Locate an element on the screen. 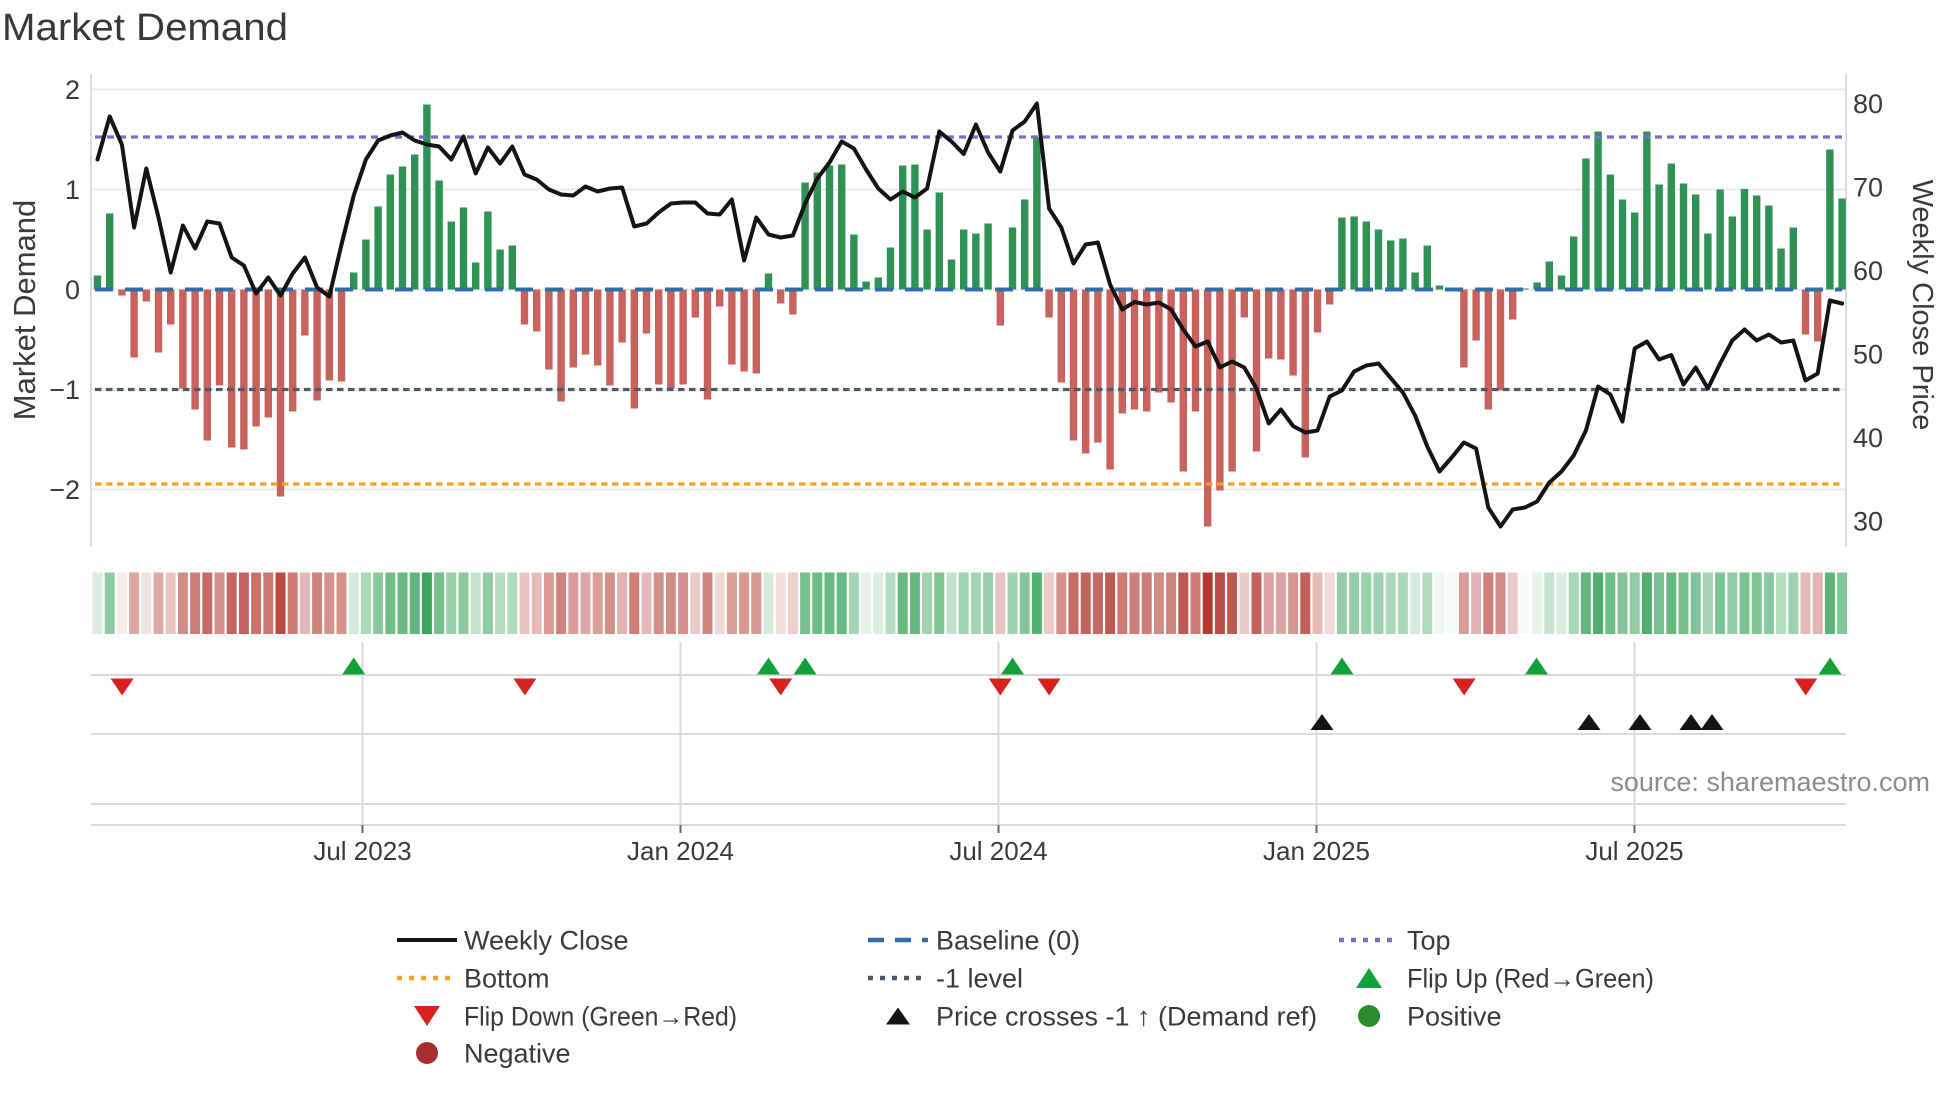  svg-text: Bottom is located at coordinates (507, 979).